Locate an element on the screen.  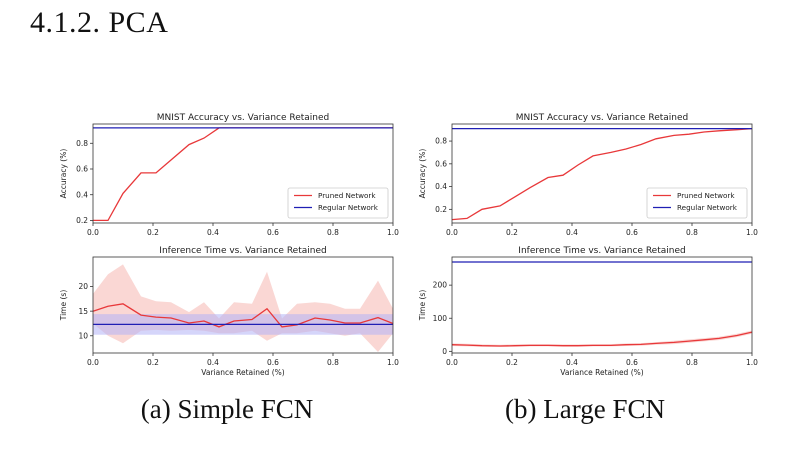
y-tick-label: 15 is located at coordinates (83, 311).